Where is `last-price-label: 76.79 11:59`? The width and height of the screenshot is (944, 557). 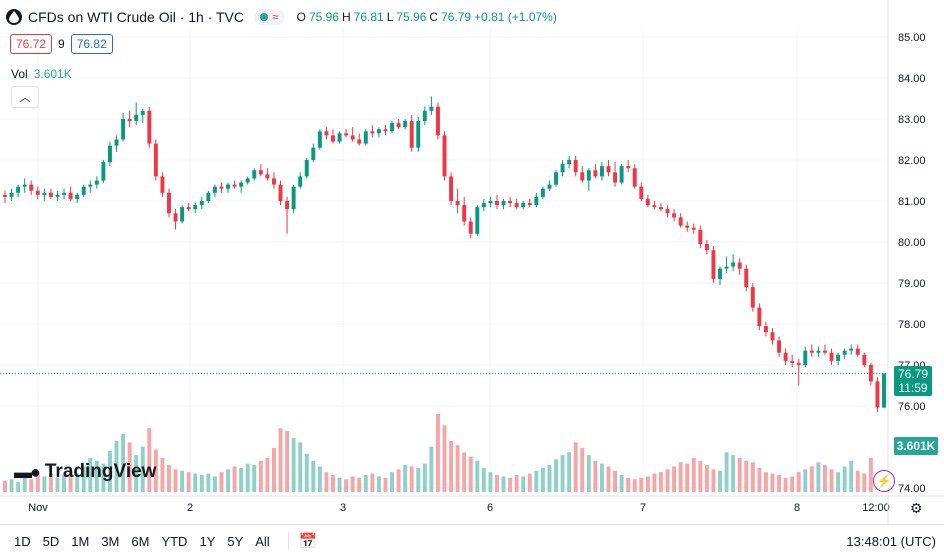
last-price-label: 76.79 11:59 is located at coordinates (913, 381).